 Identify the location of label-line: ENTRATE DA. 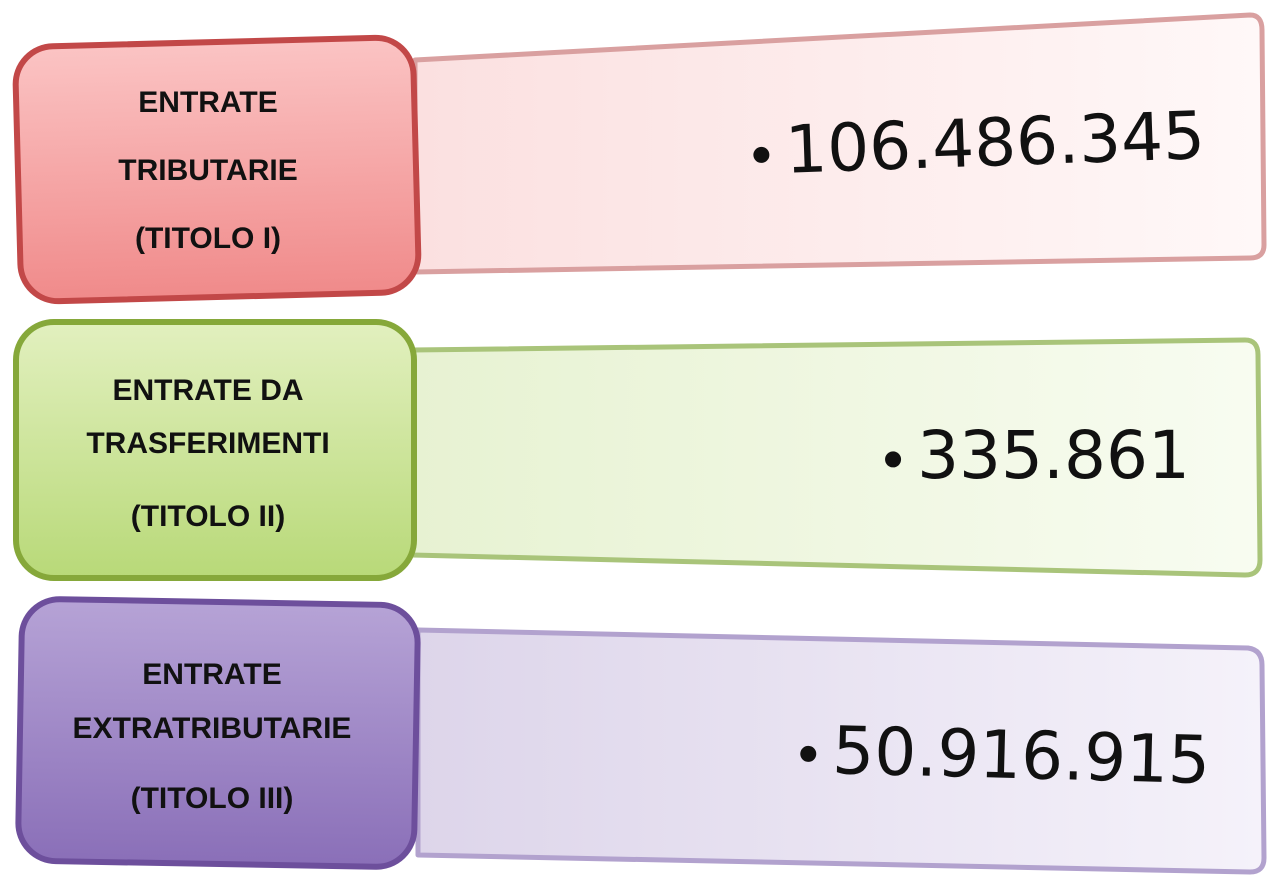
(207, 390).